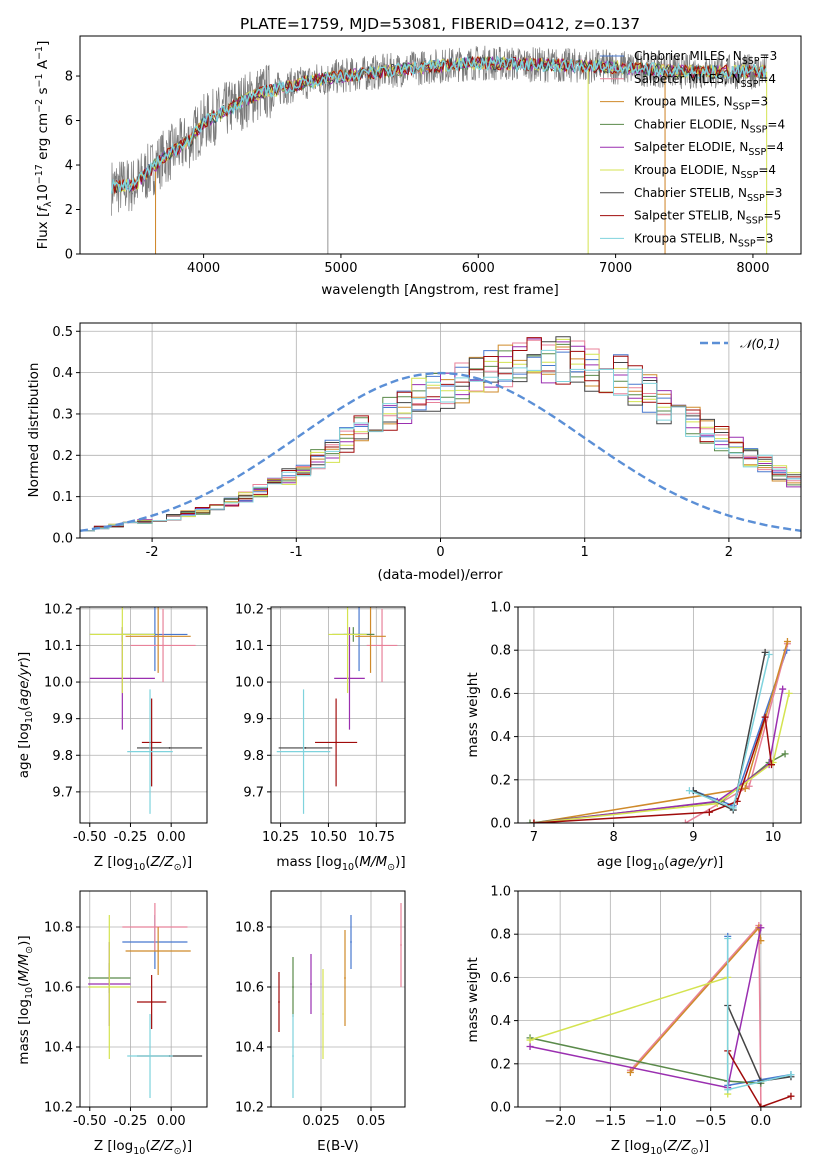 This screenshot has width=819, height=1170. I want to click on legend-entry: Salpeter STELIB, NSSP=5, so click(707, 218).